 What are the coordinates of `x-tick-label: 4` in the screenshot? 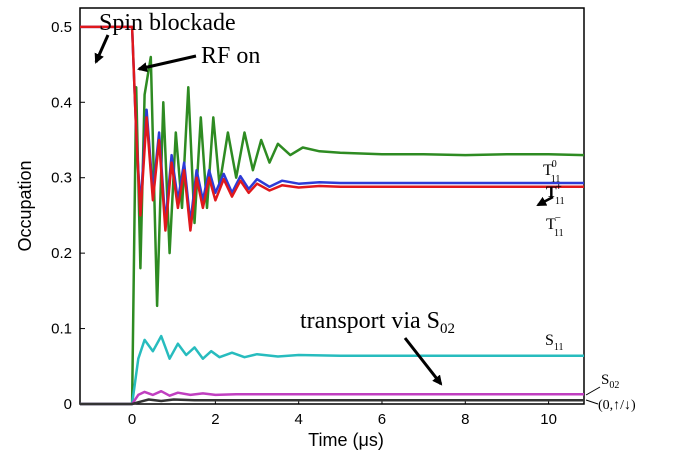 It's located at (299, 419).